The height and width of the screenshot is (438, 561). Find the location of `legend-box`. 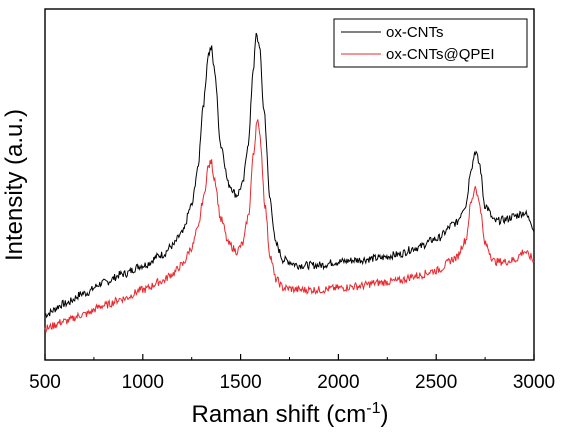

legend-box is located at coordinates (430, 43).